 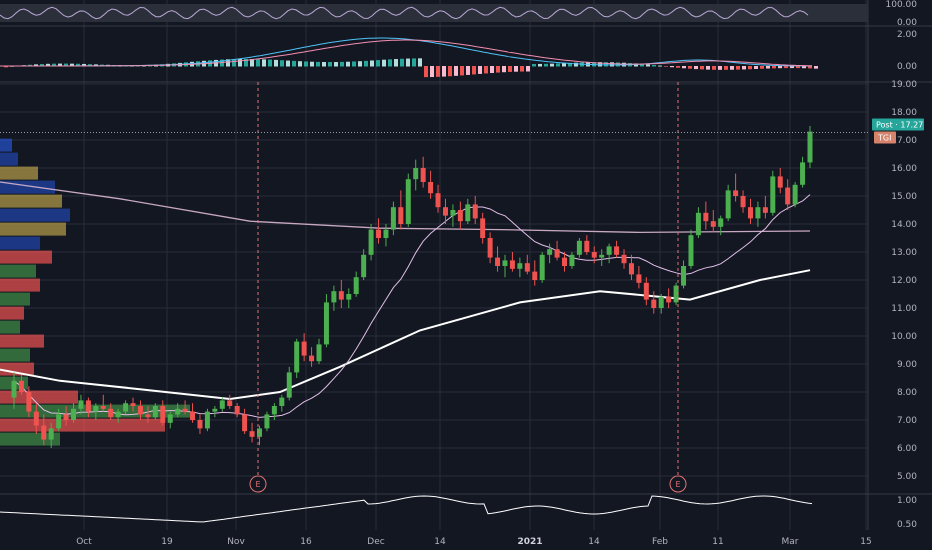 What do you see at coordinates (904, 169) in the screenshot?
I see `price-tick-label: 16.00` at bounding box center [904, 169].